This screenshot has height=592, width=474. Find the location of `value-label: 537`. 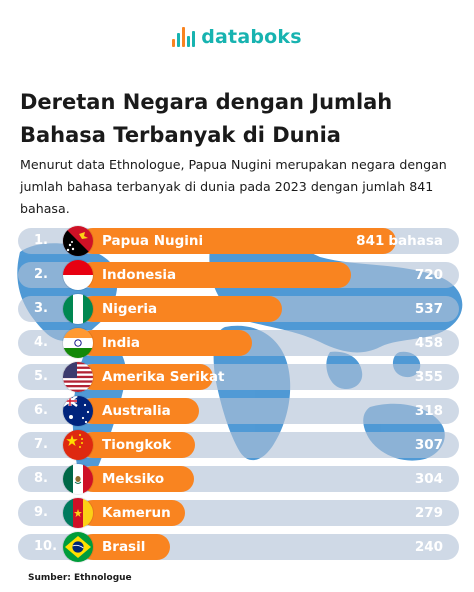

value-label: 537 is located at coordinates (428, 309).